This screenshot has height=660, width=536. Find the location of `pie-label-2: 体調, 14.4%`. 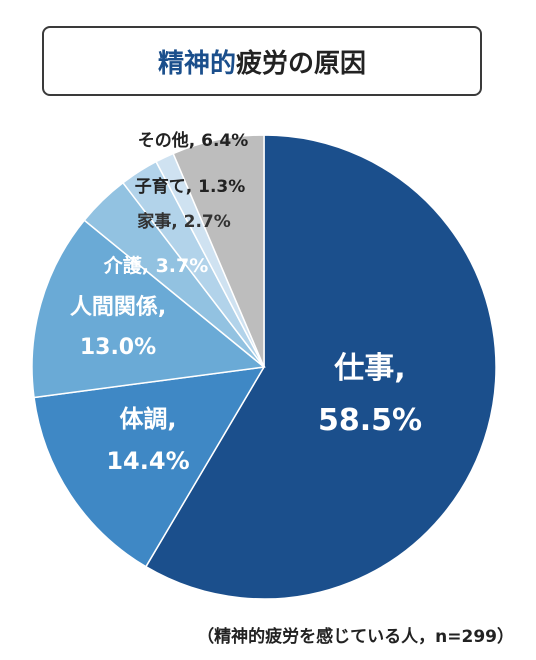

pie-label-2: 体調, 14.4% is located at coordinates (147, 440).